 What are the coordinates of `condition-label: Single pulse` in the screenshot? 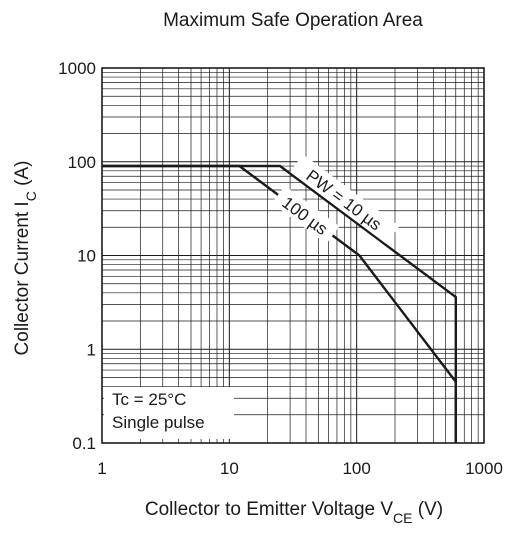 It's located at (158, 422).